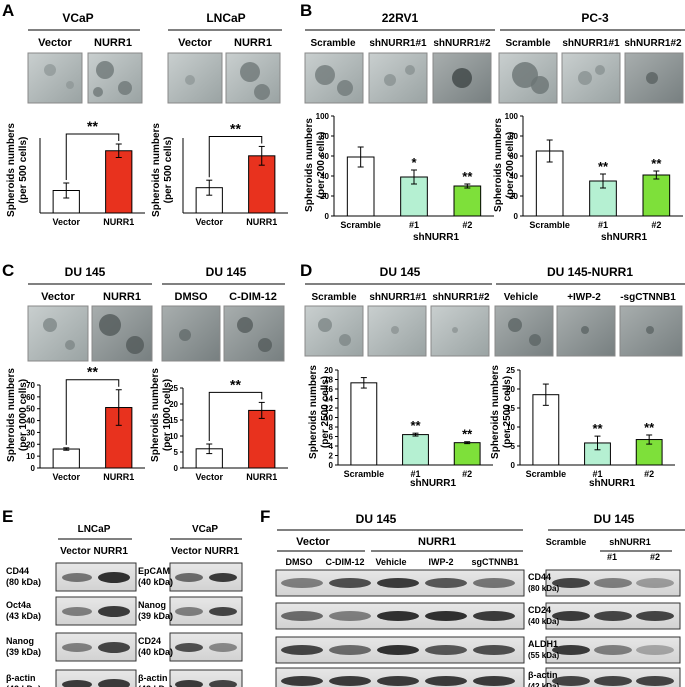  I want to click on y-tick-label: 15, so click(510, 408).